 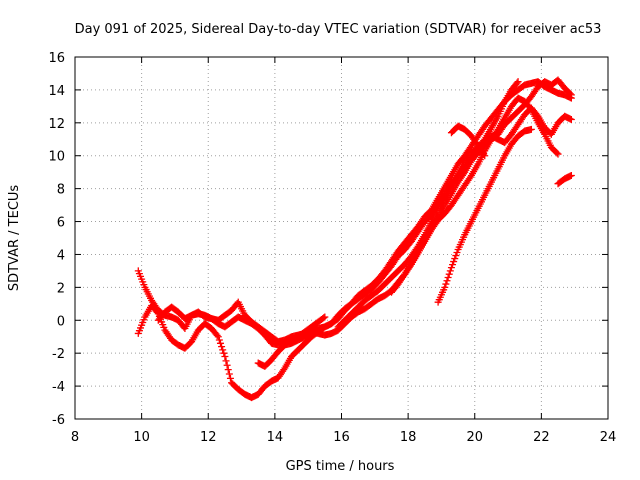 What do you see at coordinates (58, 354) in the screenshot?
I see `y-tick-label: -2` at bounding box center [58, 354].